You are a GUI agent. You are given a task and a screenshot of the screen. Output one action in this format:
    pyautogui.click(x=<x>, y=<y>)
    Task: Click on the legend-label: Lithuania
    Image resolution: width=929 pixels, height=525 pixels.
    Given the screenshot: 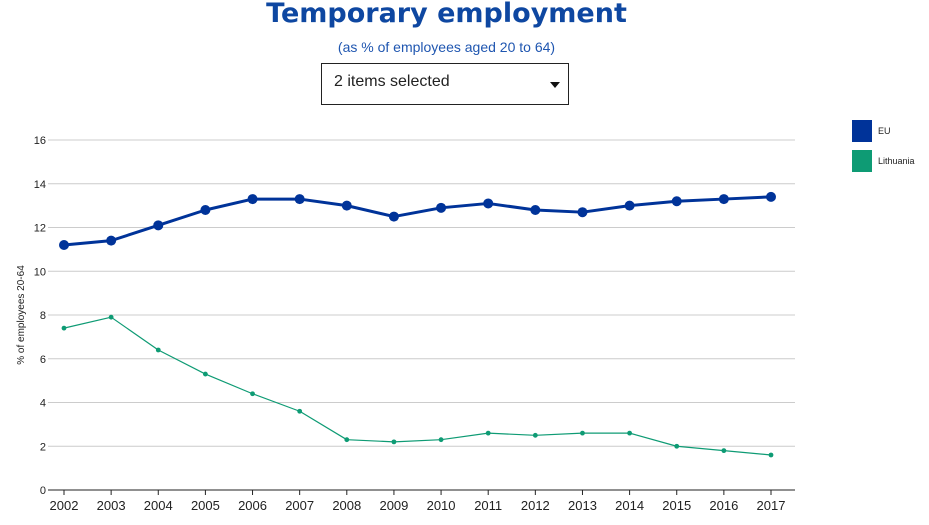 What is the action you would take?
    pyautogui.click(x=896, y=161)
    